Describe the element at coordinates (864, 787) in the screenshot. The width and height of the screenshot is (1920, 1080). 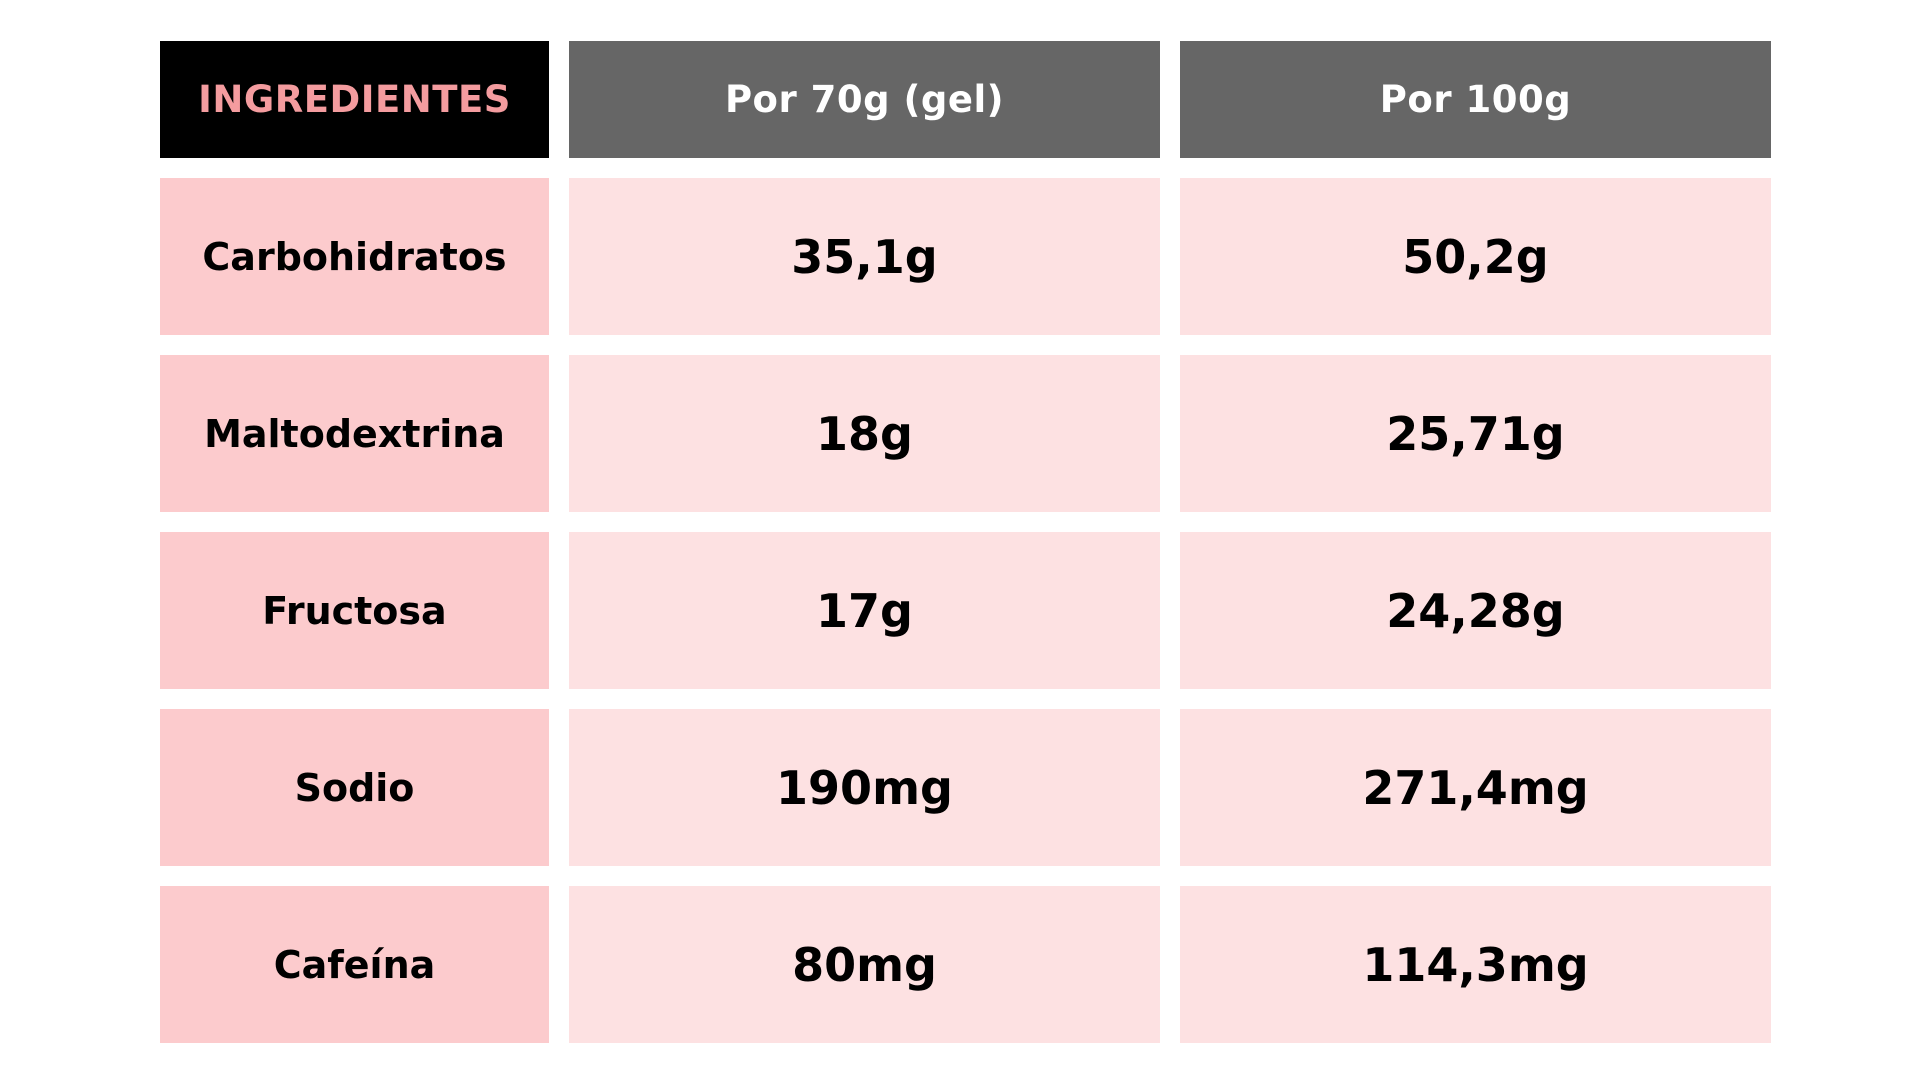
I see `row-value-sodio-70g: 190mg` at that location.